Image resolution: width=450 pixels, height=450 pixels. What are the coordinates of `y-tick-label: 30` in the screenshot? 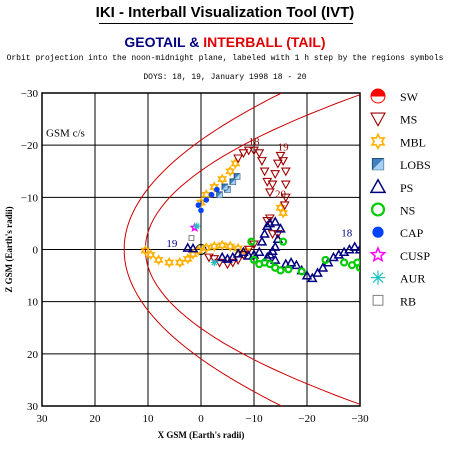 It's located at (33, 407).